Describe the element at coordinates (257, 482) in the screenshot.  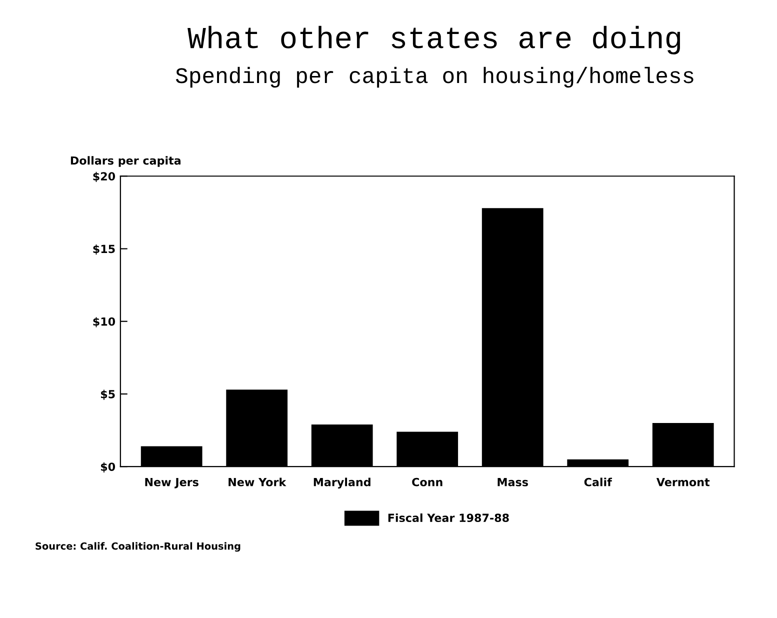
I see `x-tick-label: New York` at that location.